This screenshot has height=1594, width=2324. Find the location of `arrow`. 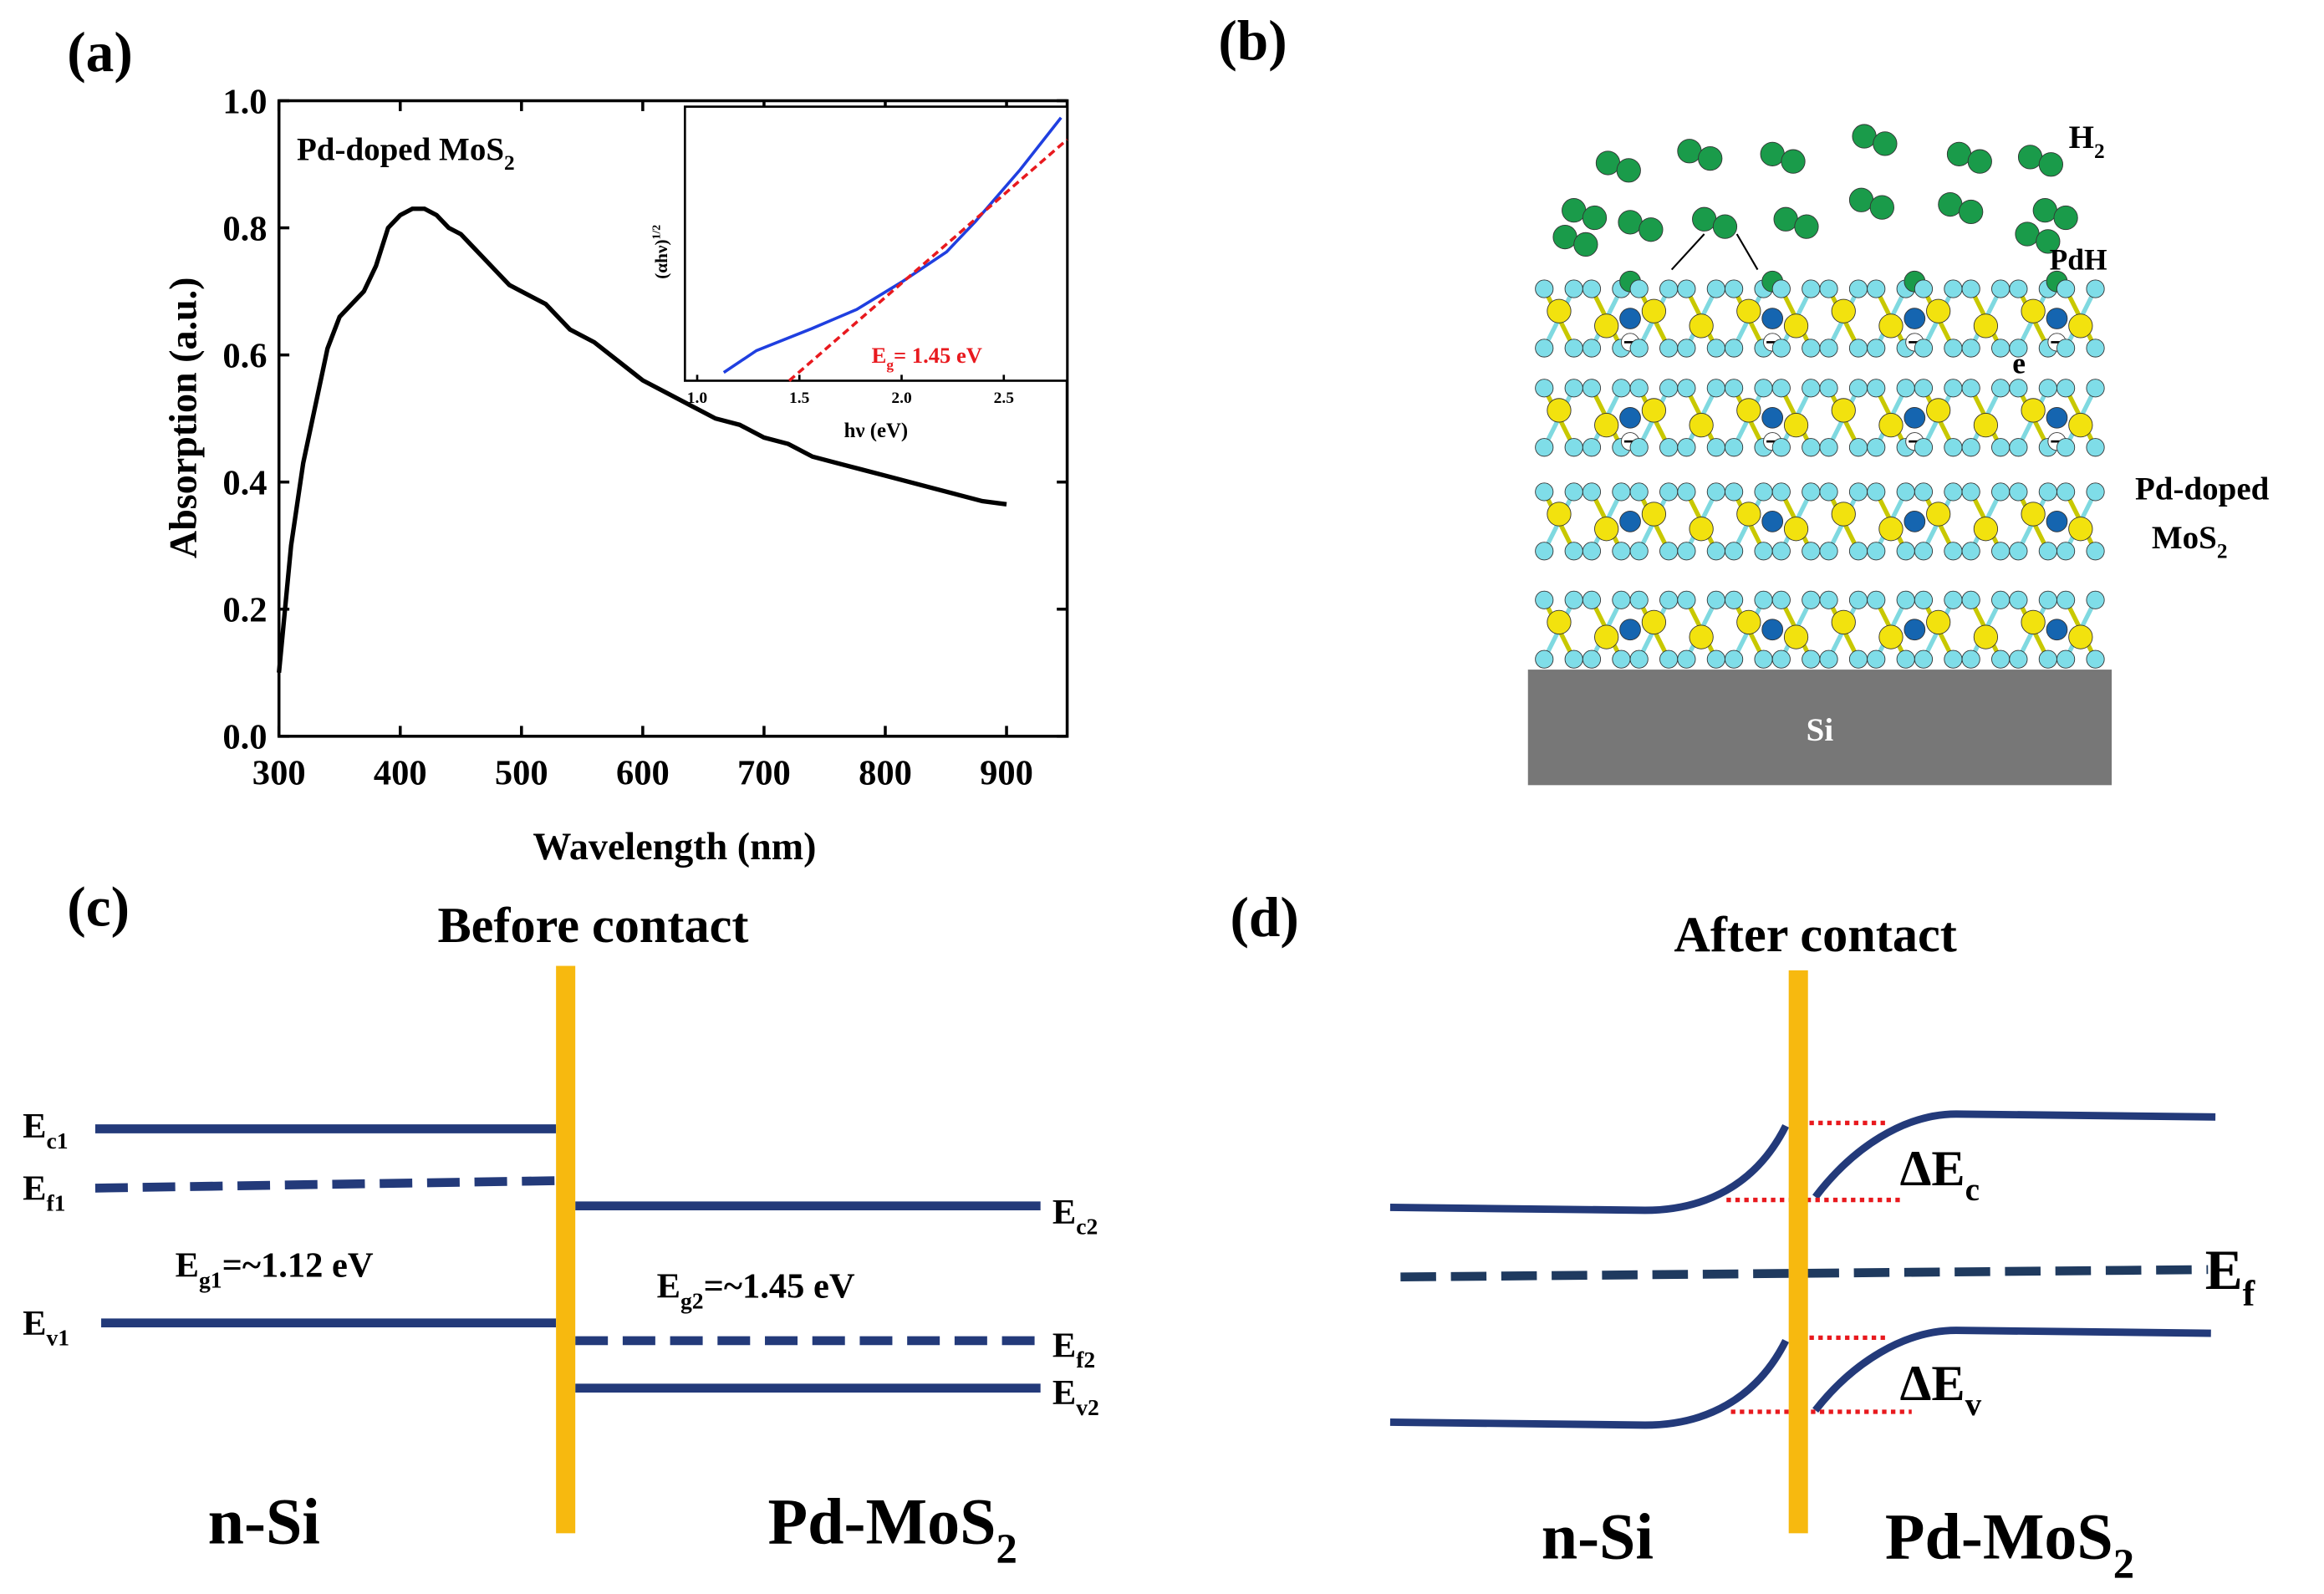

arrow is located at coordinates (1687, 252).